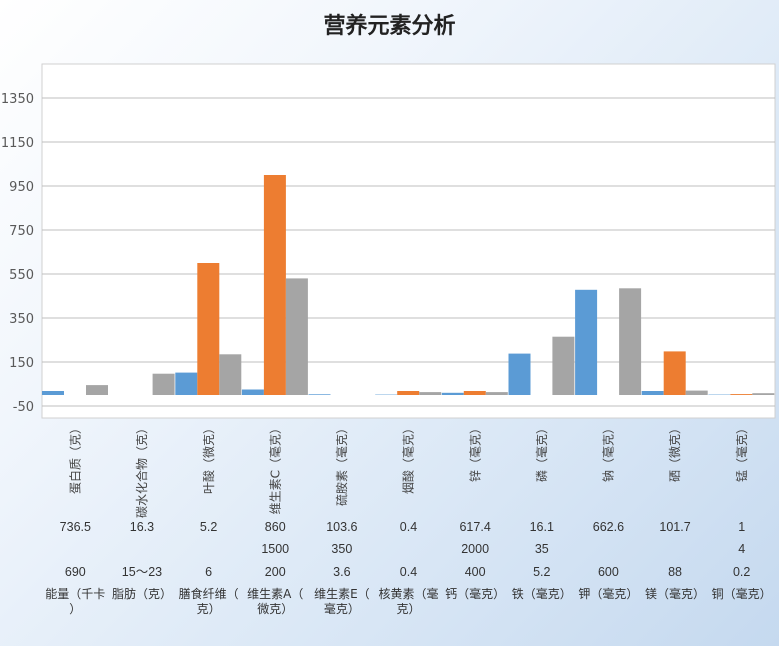 This screenshot has width=779, height=646. What do you see at coordinates (542, 527) in the screenshot?
I see `table-cell: 16.1` at bounding box center [542, 527].